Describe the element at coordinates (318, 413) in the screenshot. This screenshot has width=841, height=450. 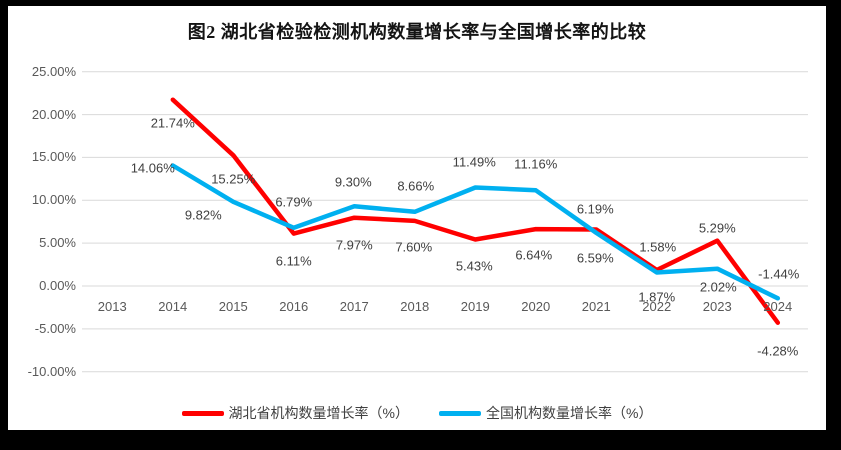
I see `legend-label-hubei: 湖北省机构数量增长率（%）` at that location.